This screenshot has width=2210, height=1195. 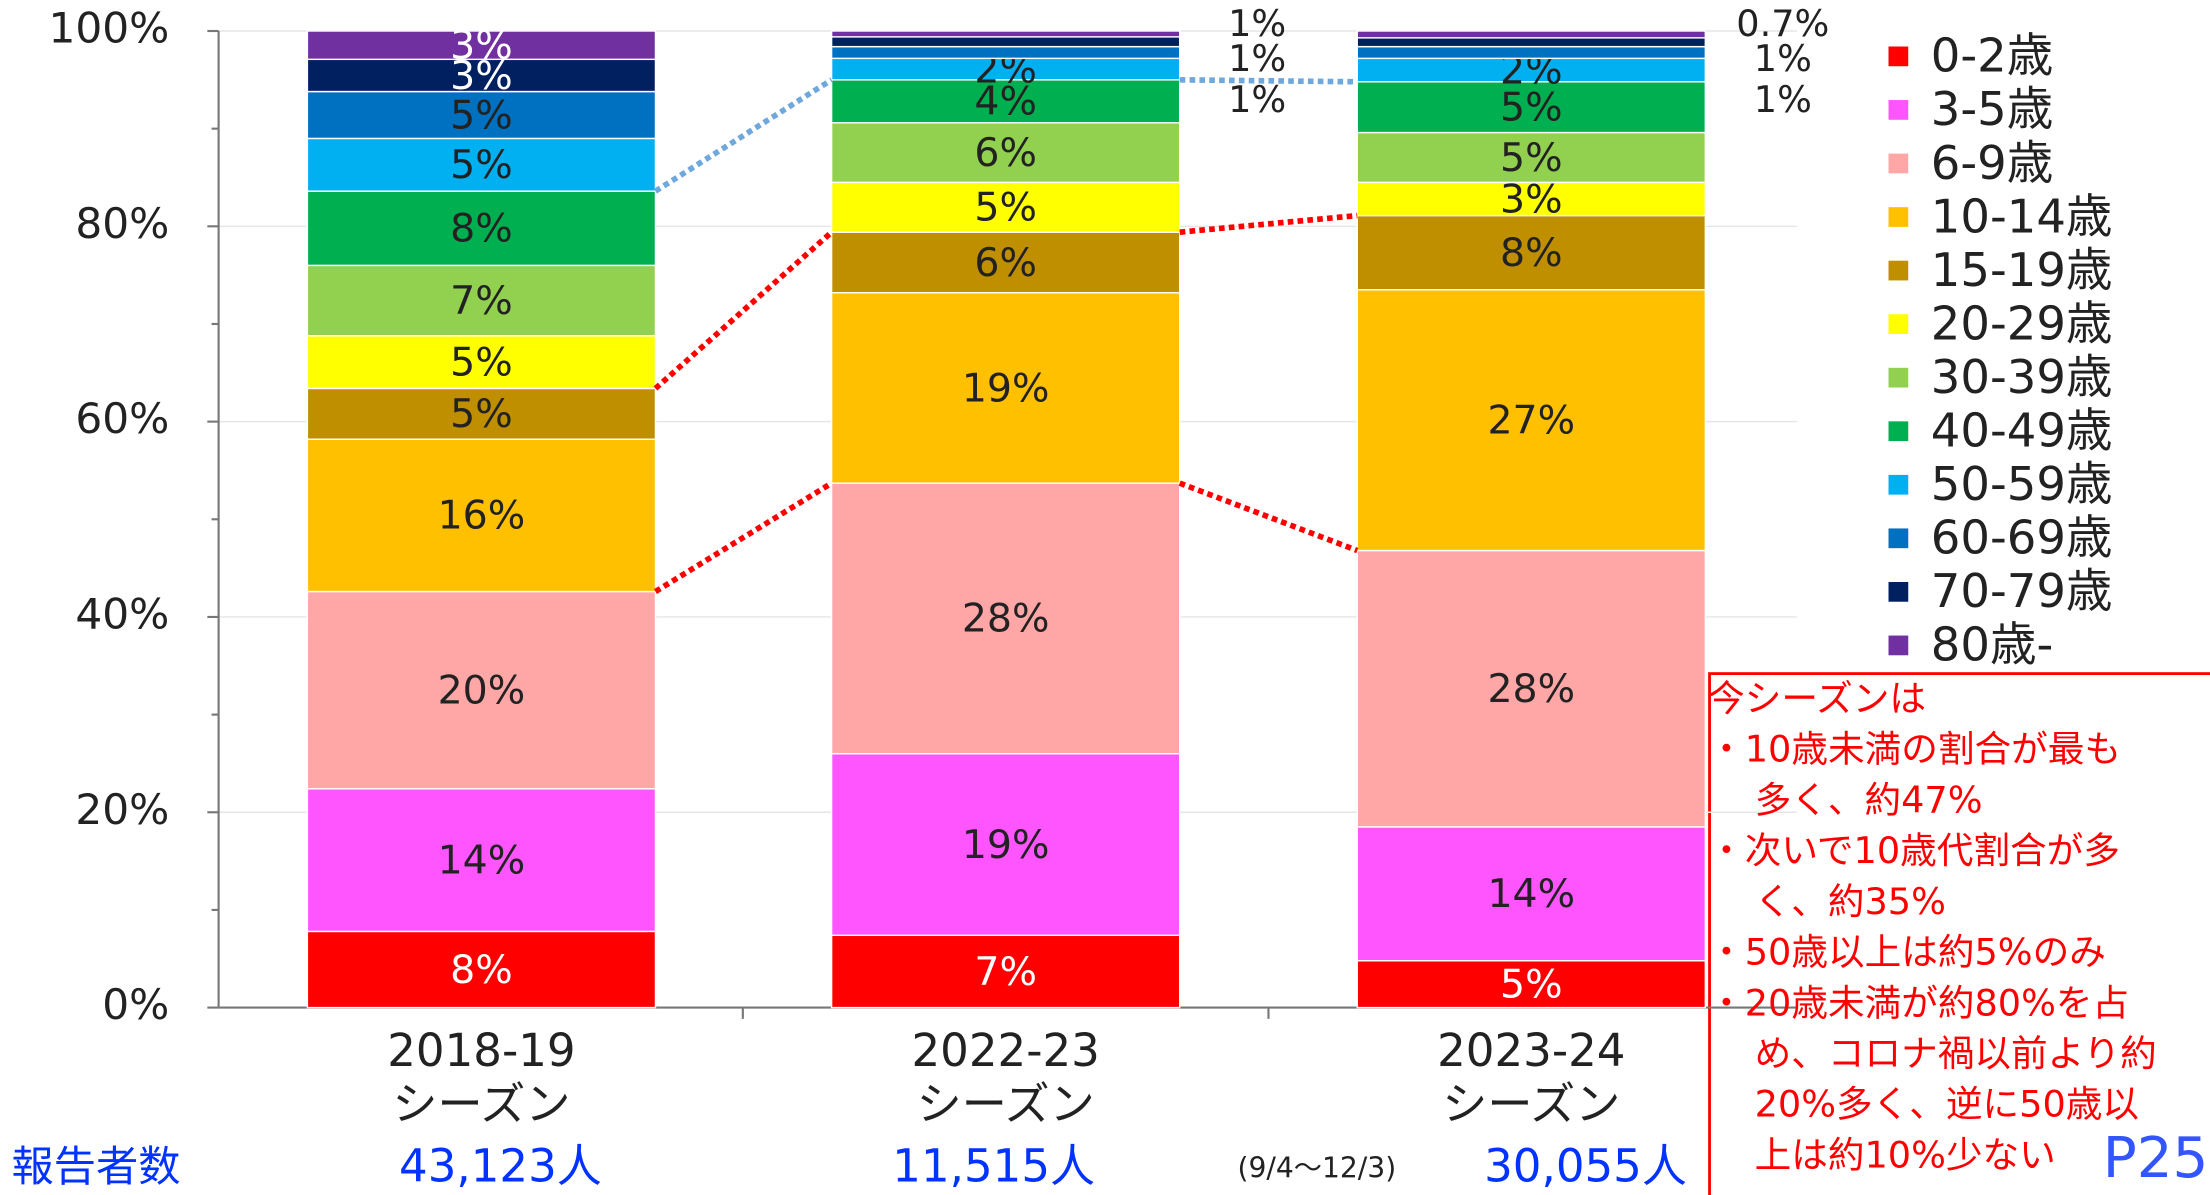 I want to click on annotation-line: め、コロナ禍以前より約, so click(x=1956, y=1053).